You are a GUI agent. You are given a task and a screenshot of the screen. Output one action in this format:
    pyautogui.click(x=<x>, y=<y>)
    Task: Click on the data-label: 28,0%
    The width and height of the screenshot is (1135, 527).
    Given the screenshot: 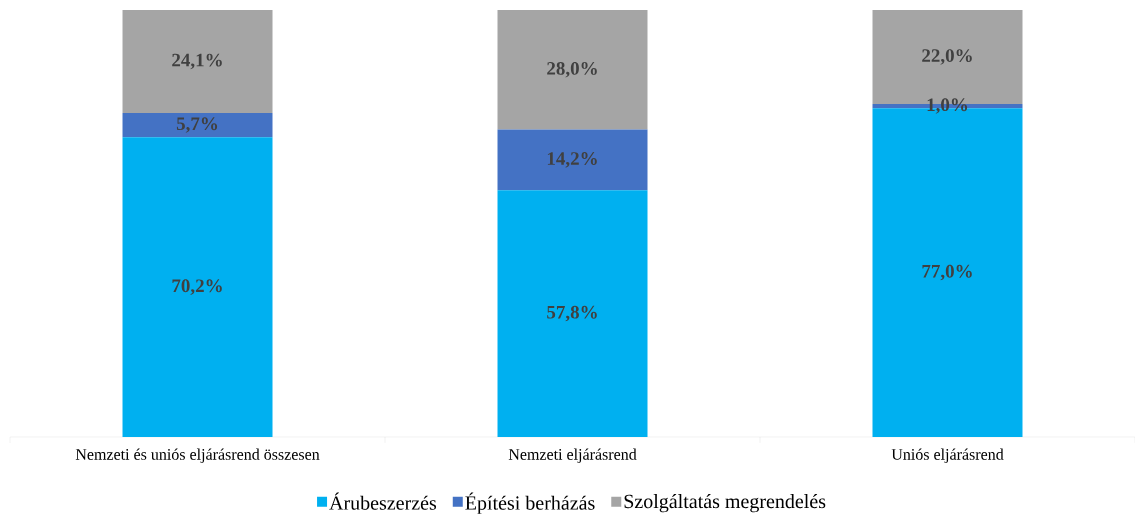 What is the action you would take?
    pyautogui.click(x=572, y=69)
    